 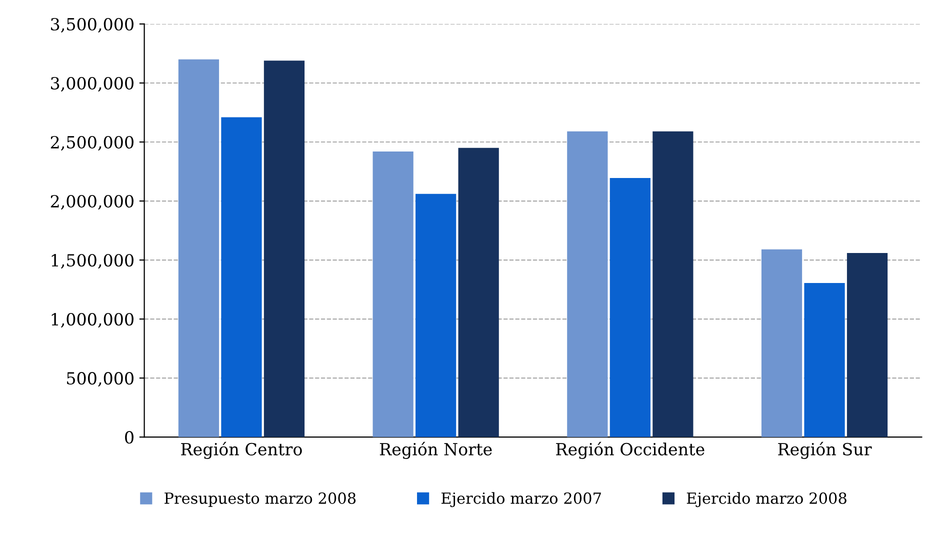 I want to click on y-tick-label: 2,500,000, so click(x=92, y=143).